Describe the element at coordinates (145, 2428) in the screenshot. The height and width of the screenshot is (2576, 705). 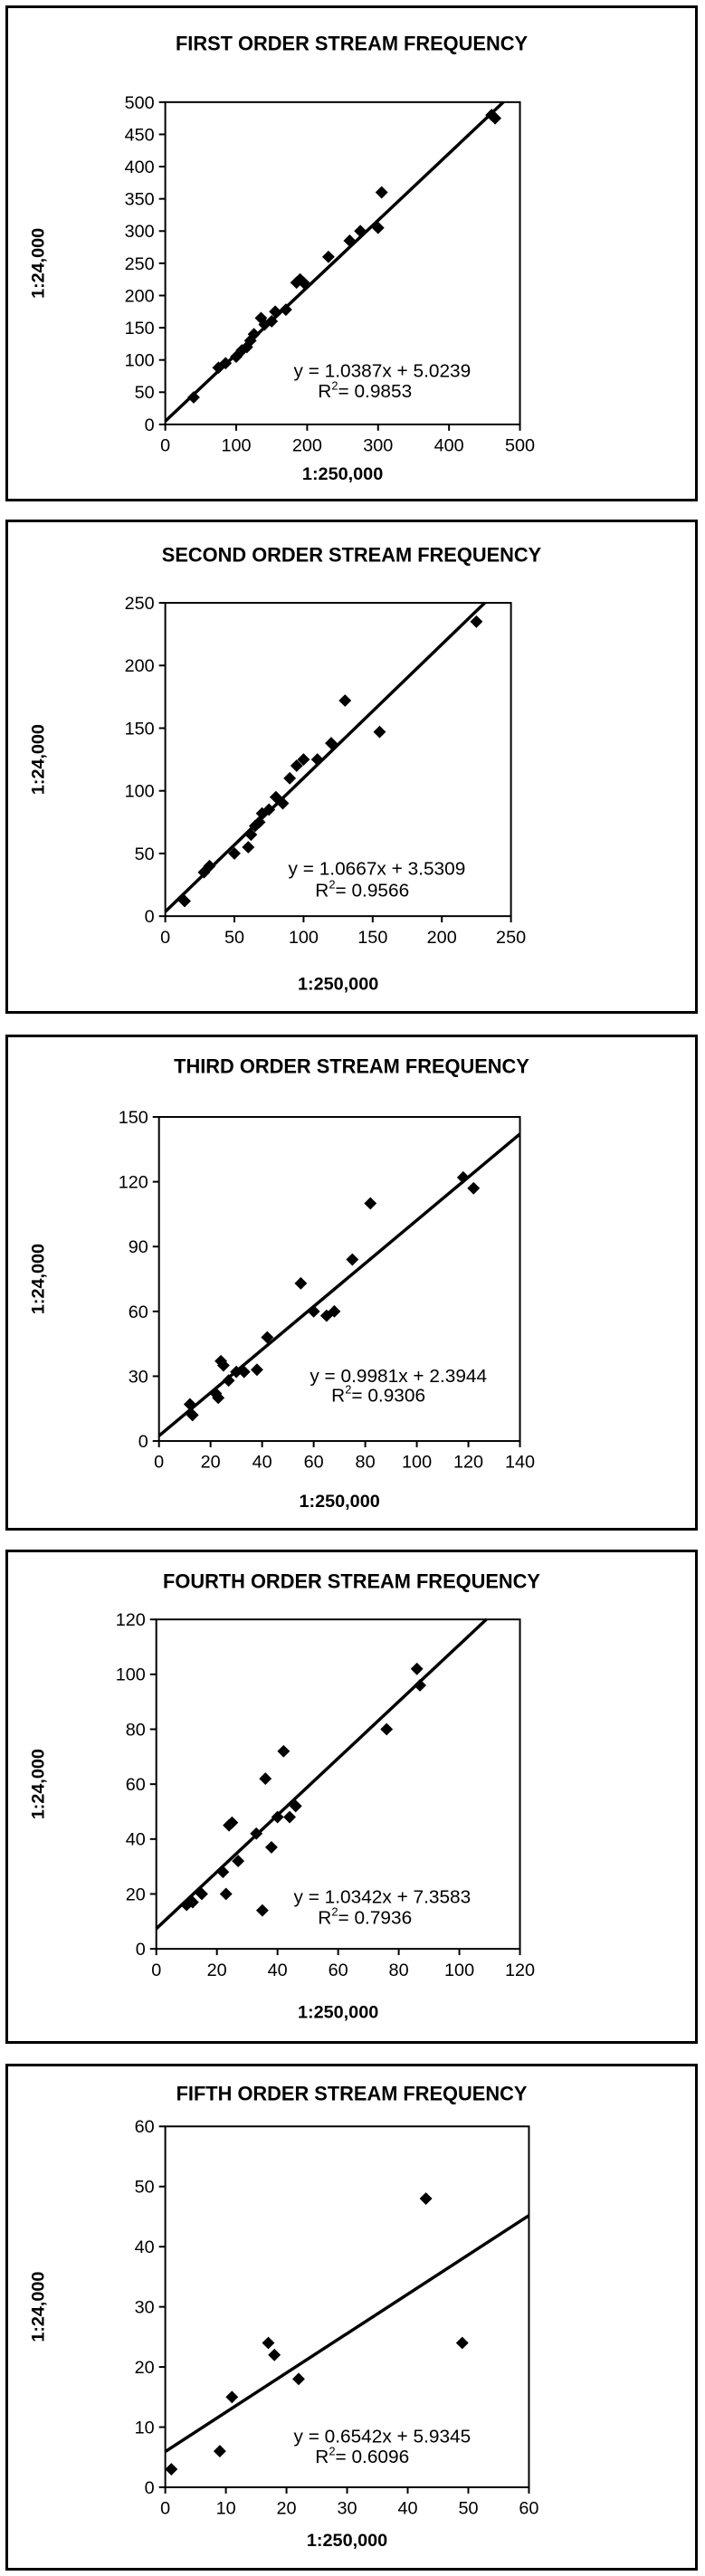
I see `y-tick-label: 10` at that location.